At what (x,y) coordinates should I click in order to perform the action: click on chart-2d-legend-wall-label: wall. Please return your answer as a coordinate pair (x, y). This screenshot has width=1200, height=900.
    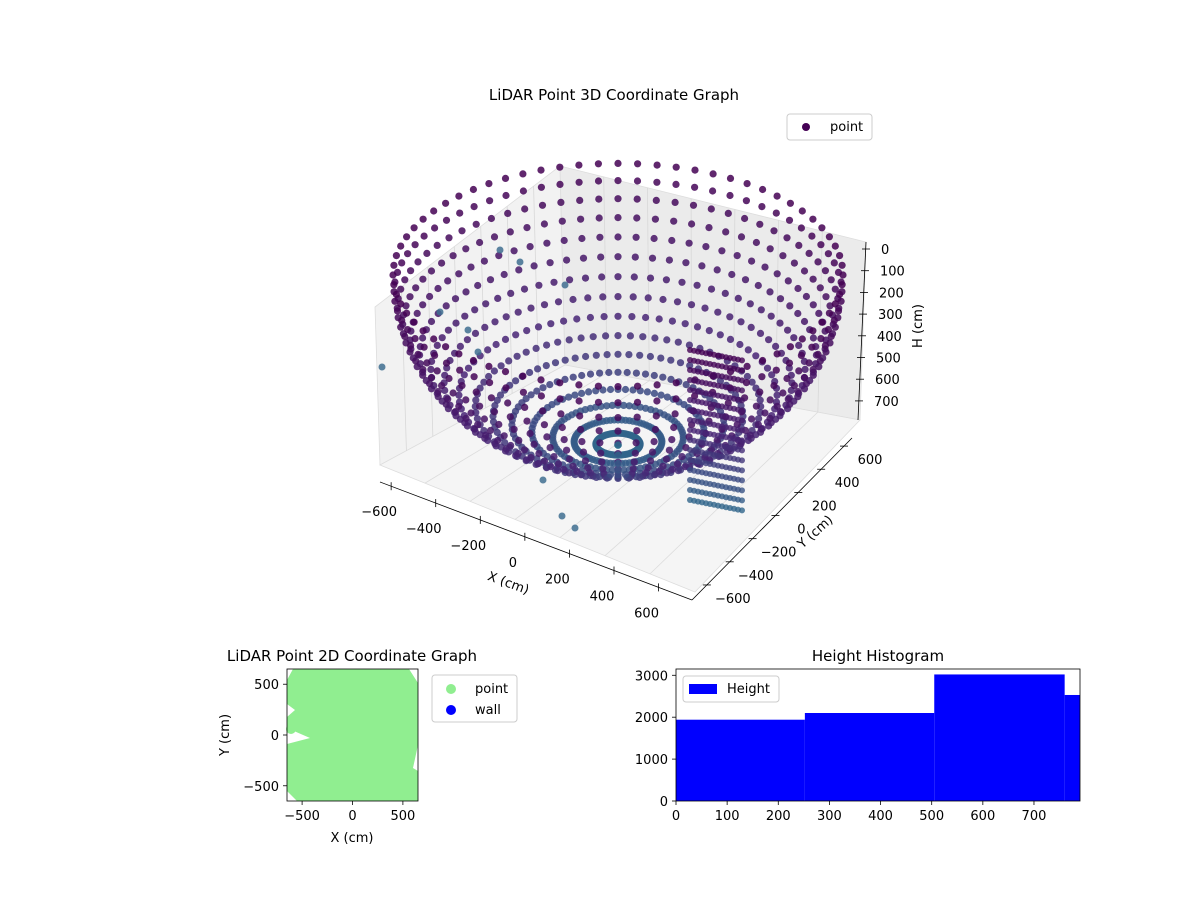
    Looking at the image, I should click on (488, 710).